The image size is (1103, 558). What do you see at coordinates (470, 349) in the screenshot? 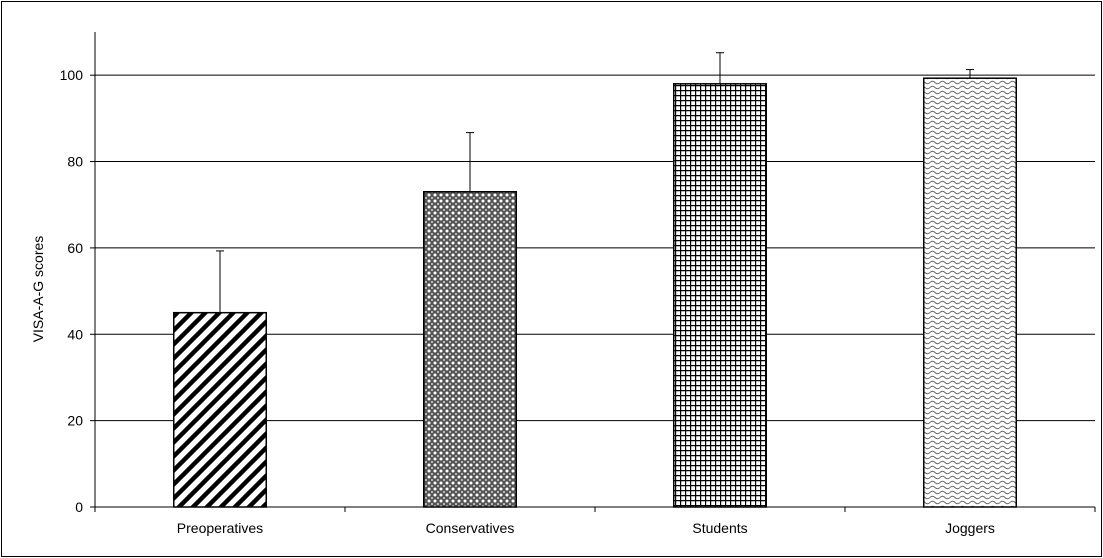
I see `bar-conservatives` at bounding box center [470, 349].